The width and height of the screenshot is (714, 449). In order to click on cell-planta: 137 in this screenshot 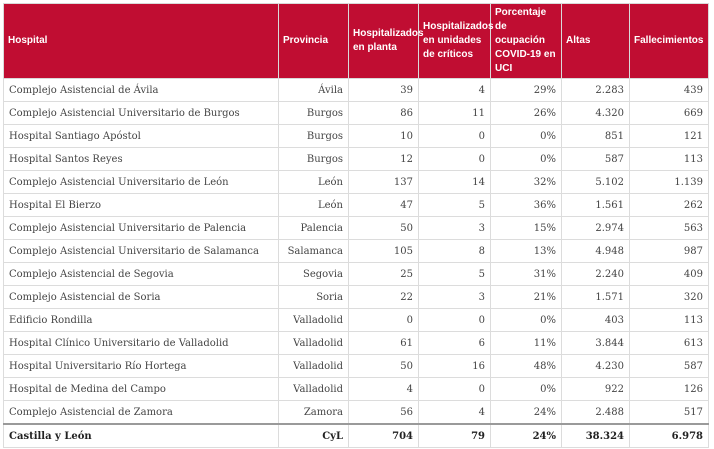, I will do `click(383, 182)`.